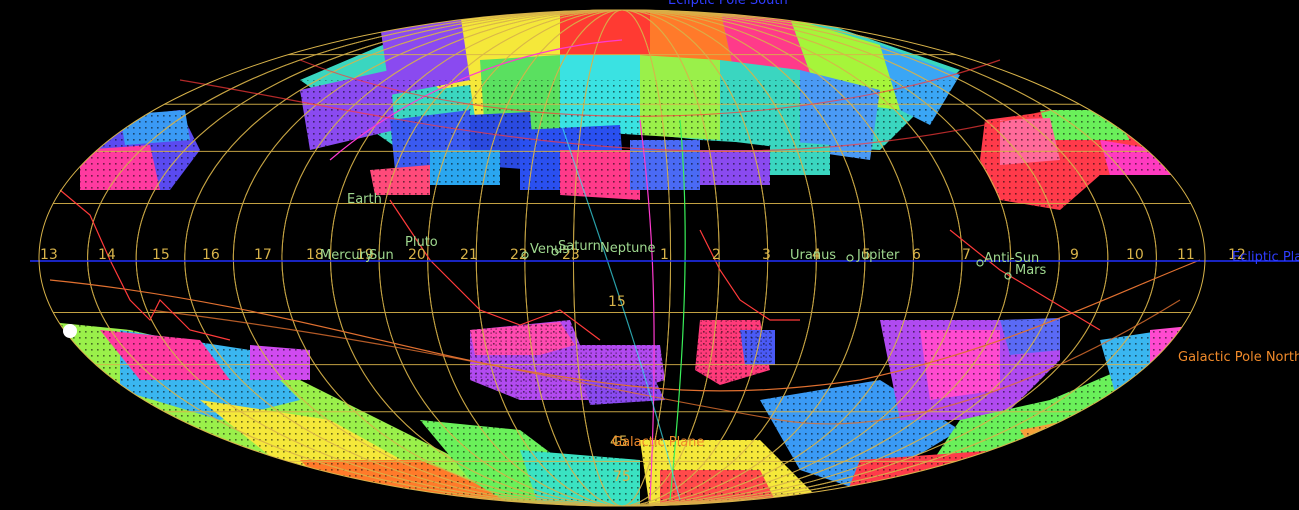  What do you see at coordinates (579, 246) in the screenshot?
I see `planet-label-saturn: Saturn` at bounding box center [579, 246].